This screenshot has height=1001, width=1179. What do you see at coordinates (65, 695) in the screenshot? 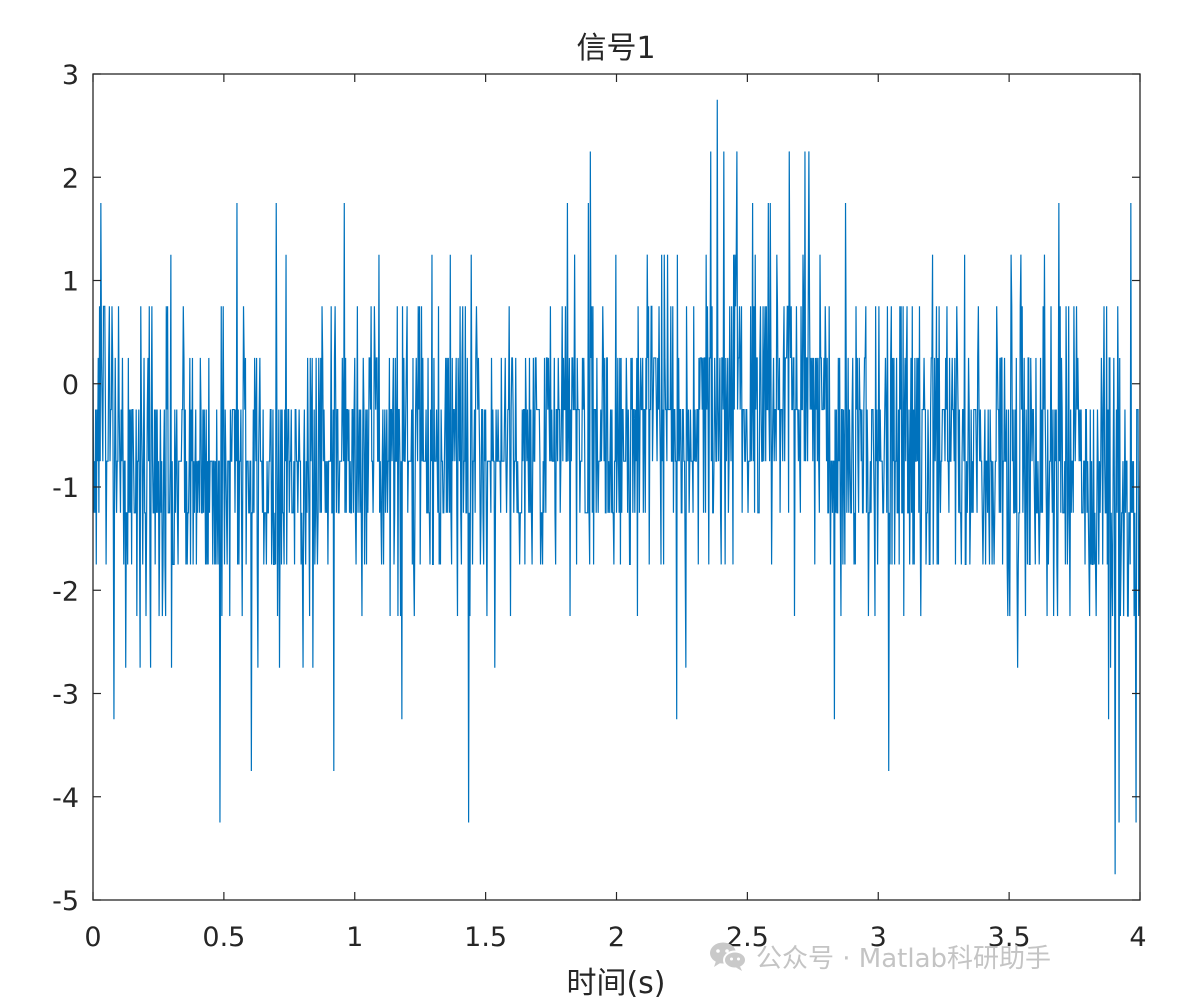
I see `y-tick-label: -3` at bounding box center [65, 695].